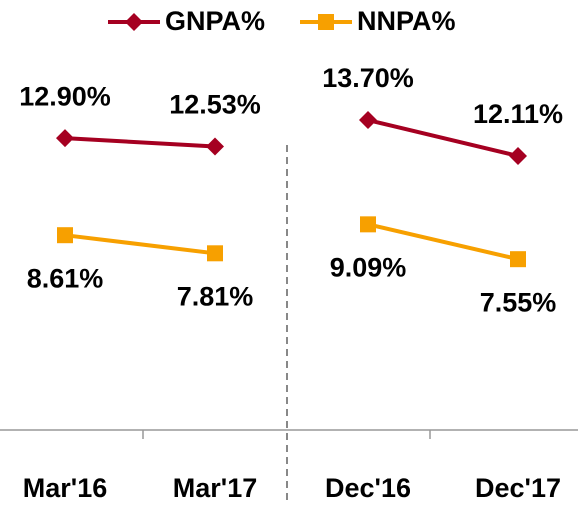 This screenshot has width=578, height=510. I want to click on data-label: 12.53%, so click(215, 105).